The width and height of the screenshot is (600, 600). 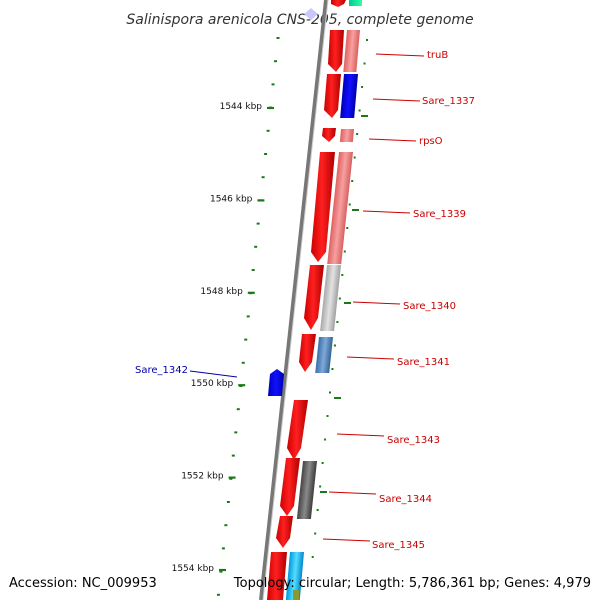 I want to click on accession-text: Accession: NC_009953, so click(x=83, y=583).